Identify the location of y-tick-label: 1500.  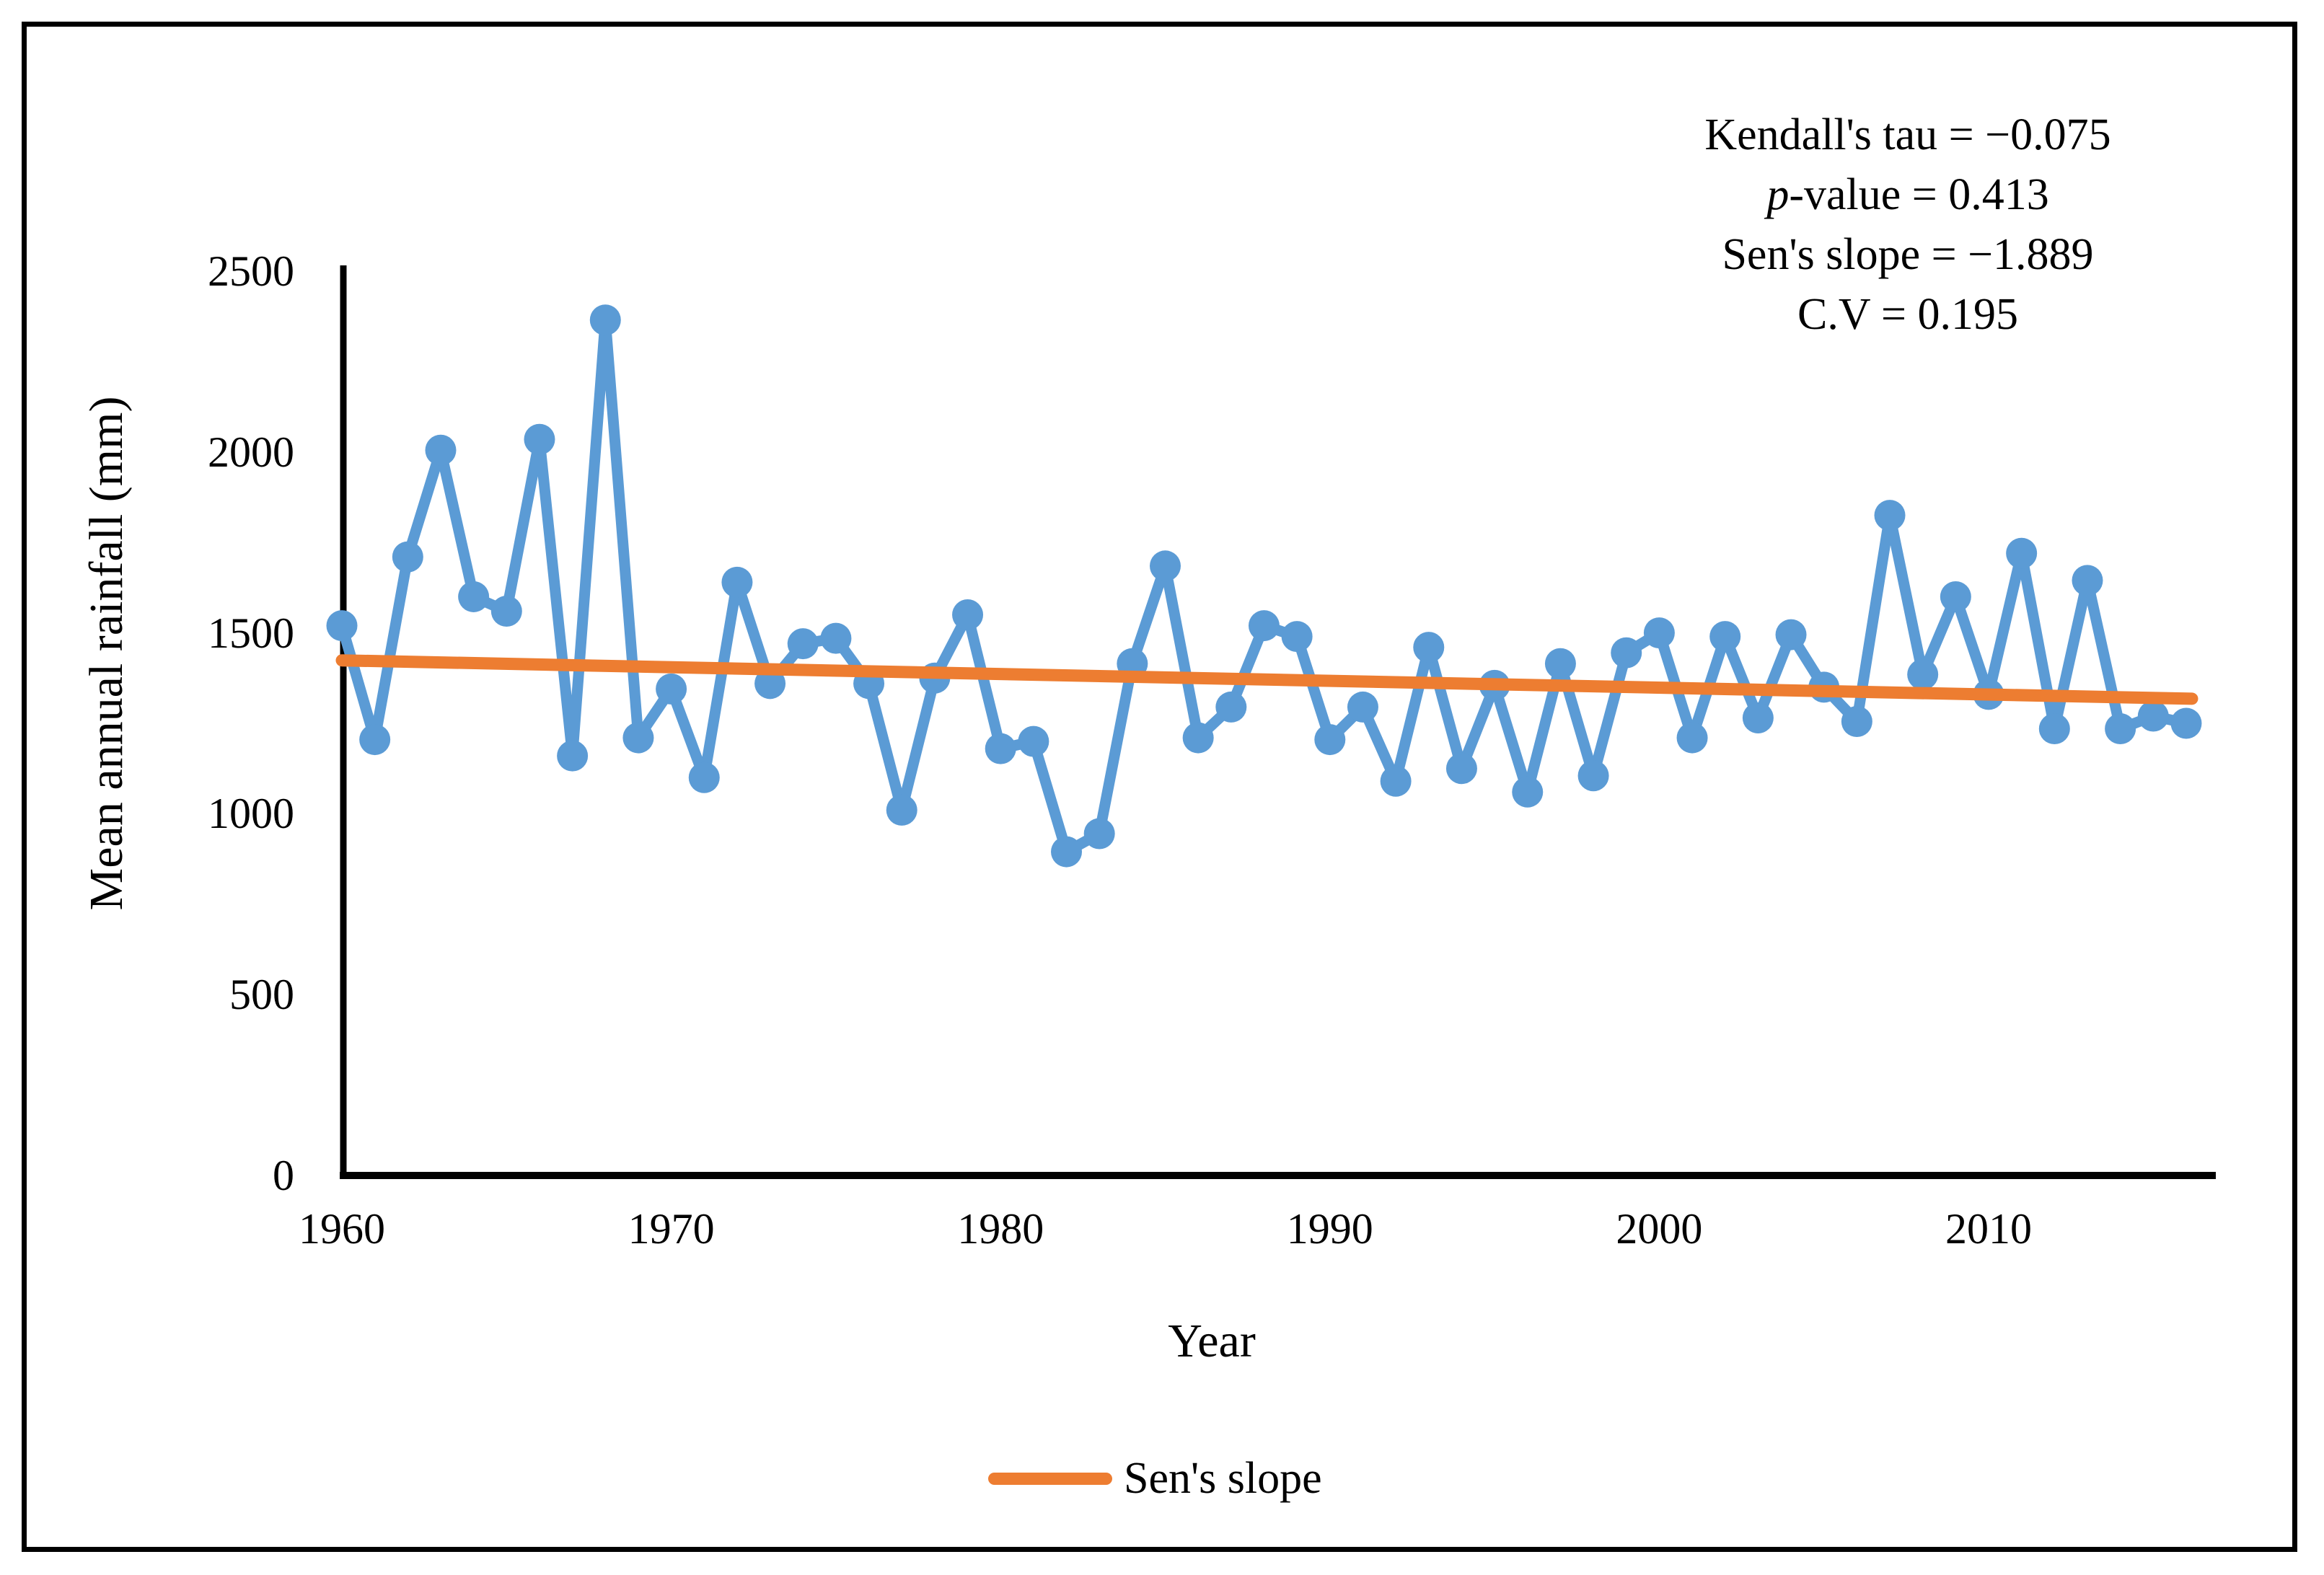
(251, 633).